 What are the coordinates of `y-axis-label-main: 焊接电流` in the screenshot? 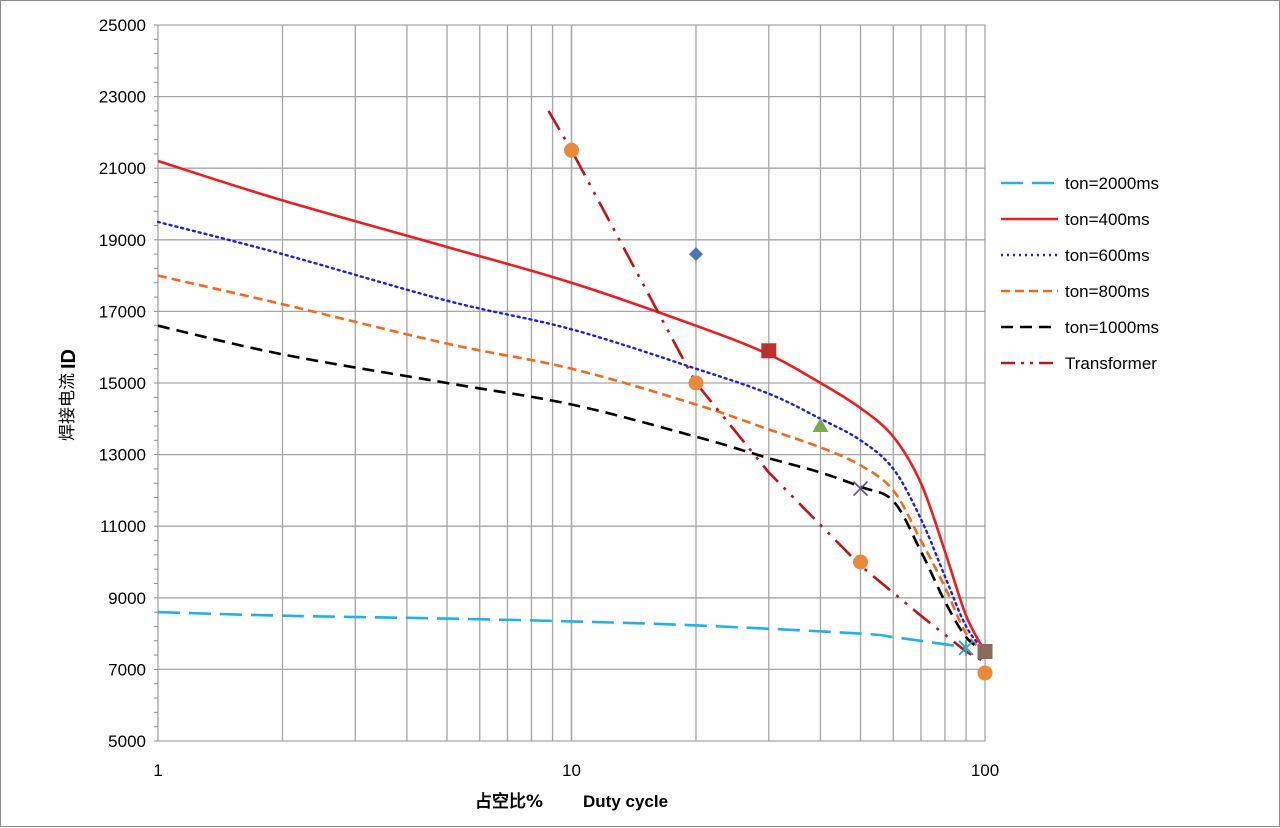 It's located at (68, 407).